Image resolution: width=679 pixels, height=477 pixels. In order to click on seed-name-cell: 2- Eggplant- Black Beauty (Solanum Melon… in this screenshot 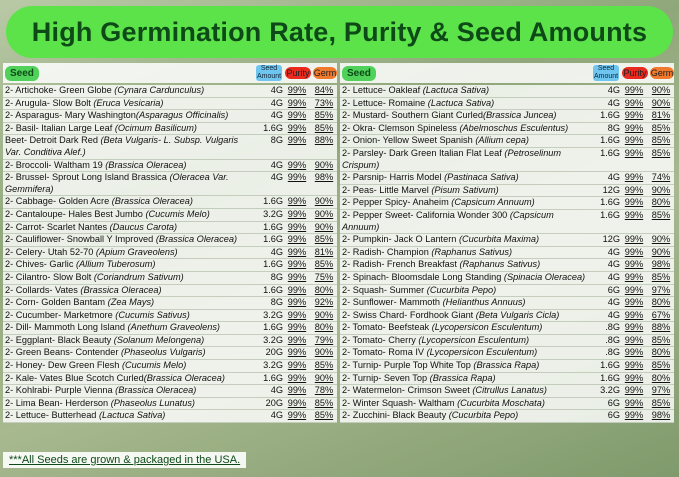, I will do `click(128, 341)`.